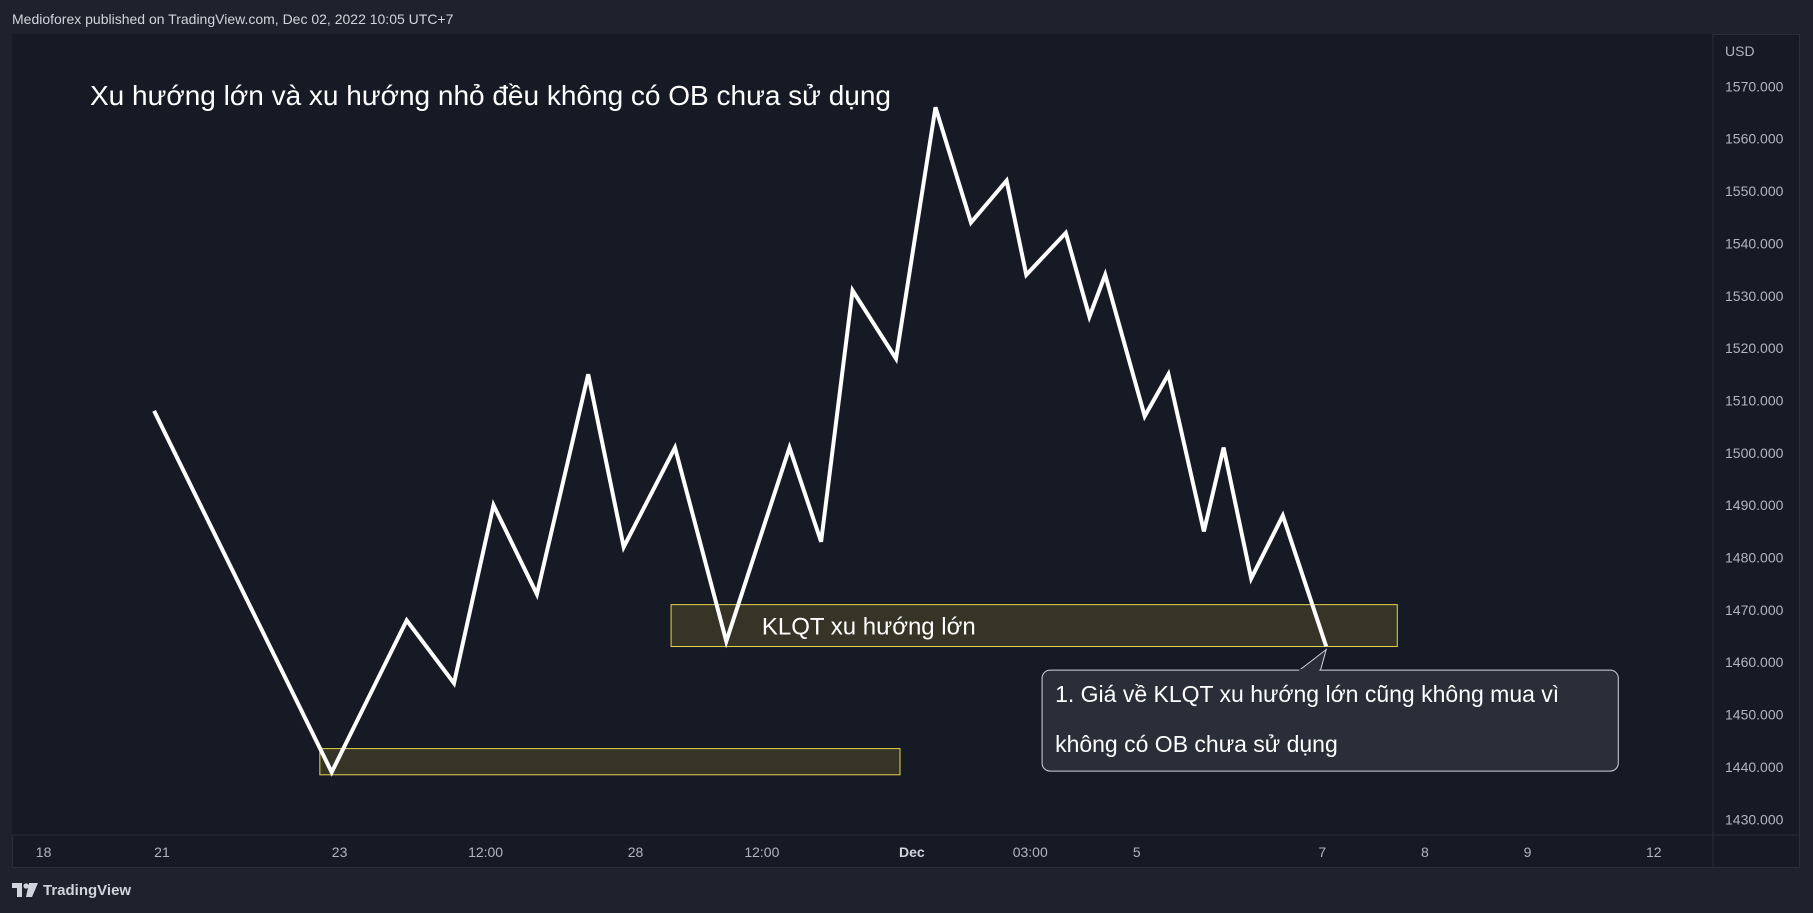 The width and height of the screenshot is (1813, 913). What do you see at coordinates (858, 690) in the screenshot?
I see `zone-layer` at bounding box center [858, 690].